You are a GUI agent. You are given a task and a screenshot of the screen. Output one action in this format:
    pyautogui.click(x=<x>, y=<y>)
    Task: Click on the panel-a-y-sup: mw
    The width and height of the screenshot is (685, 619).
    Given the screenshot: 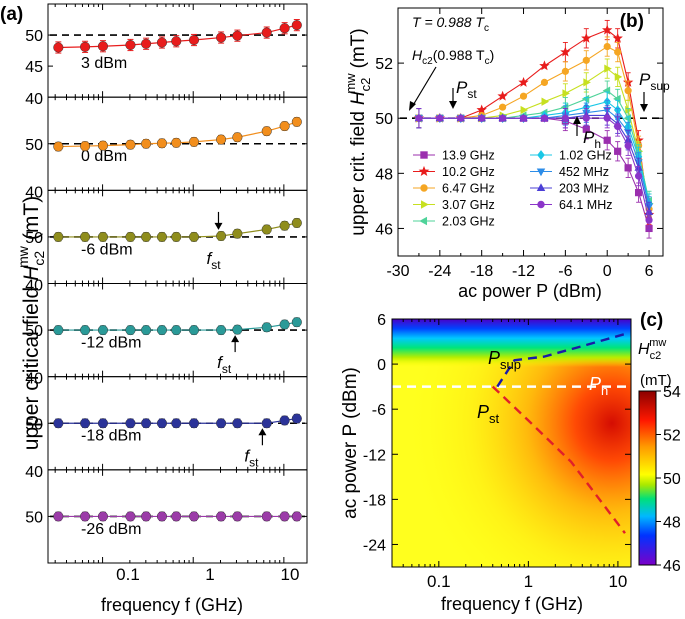 What is the action you would take?
    pyautogui.click(x=23, y=256)
    